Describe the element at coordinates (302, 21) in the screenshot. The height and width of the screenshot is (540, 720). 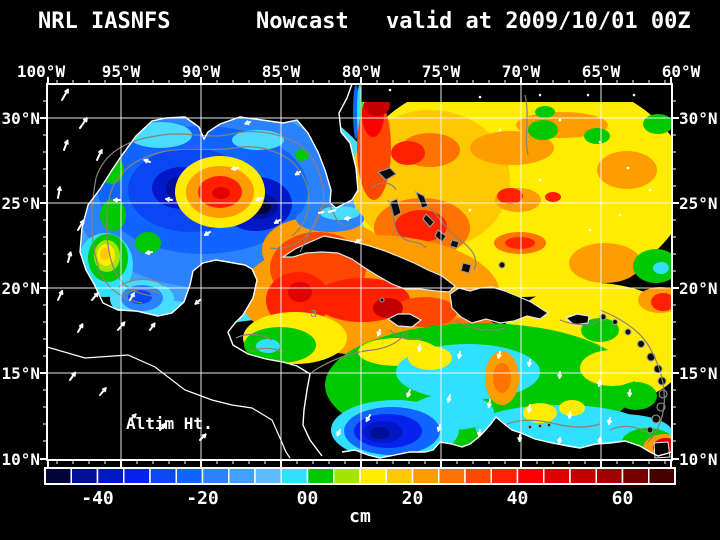
I see `title-run-type: Nowcast` at that location.